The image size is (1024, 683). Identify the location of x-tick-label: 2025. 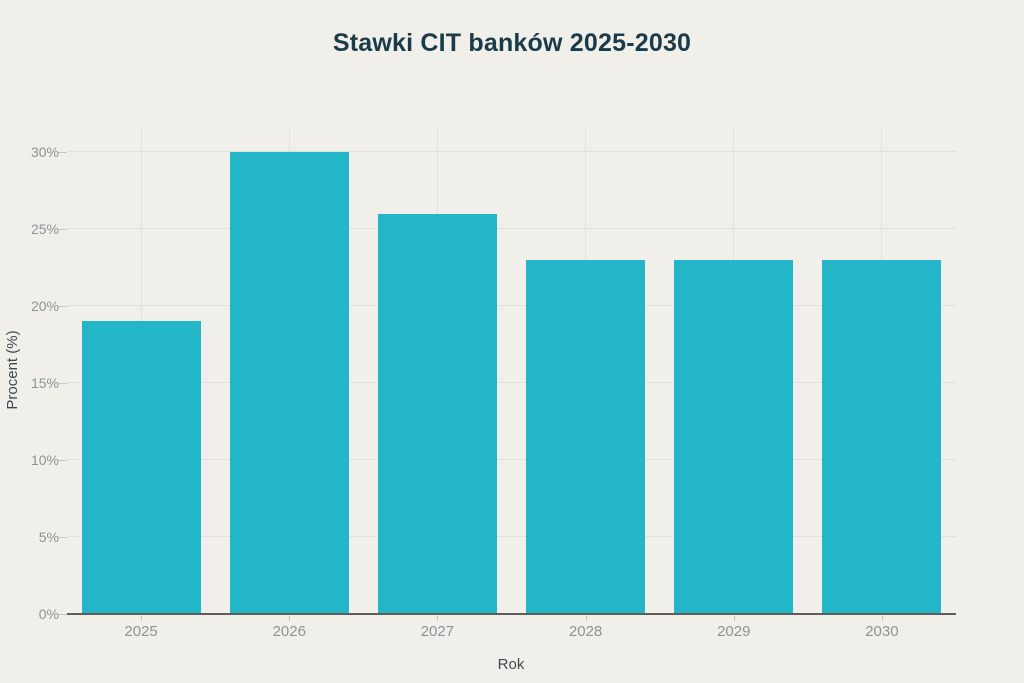
(141, 631).